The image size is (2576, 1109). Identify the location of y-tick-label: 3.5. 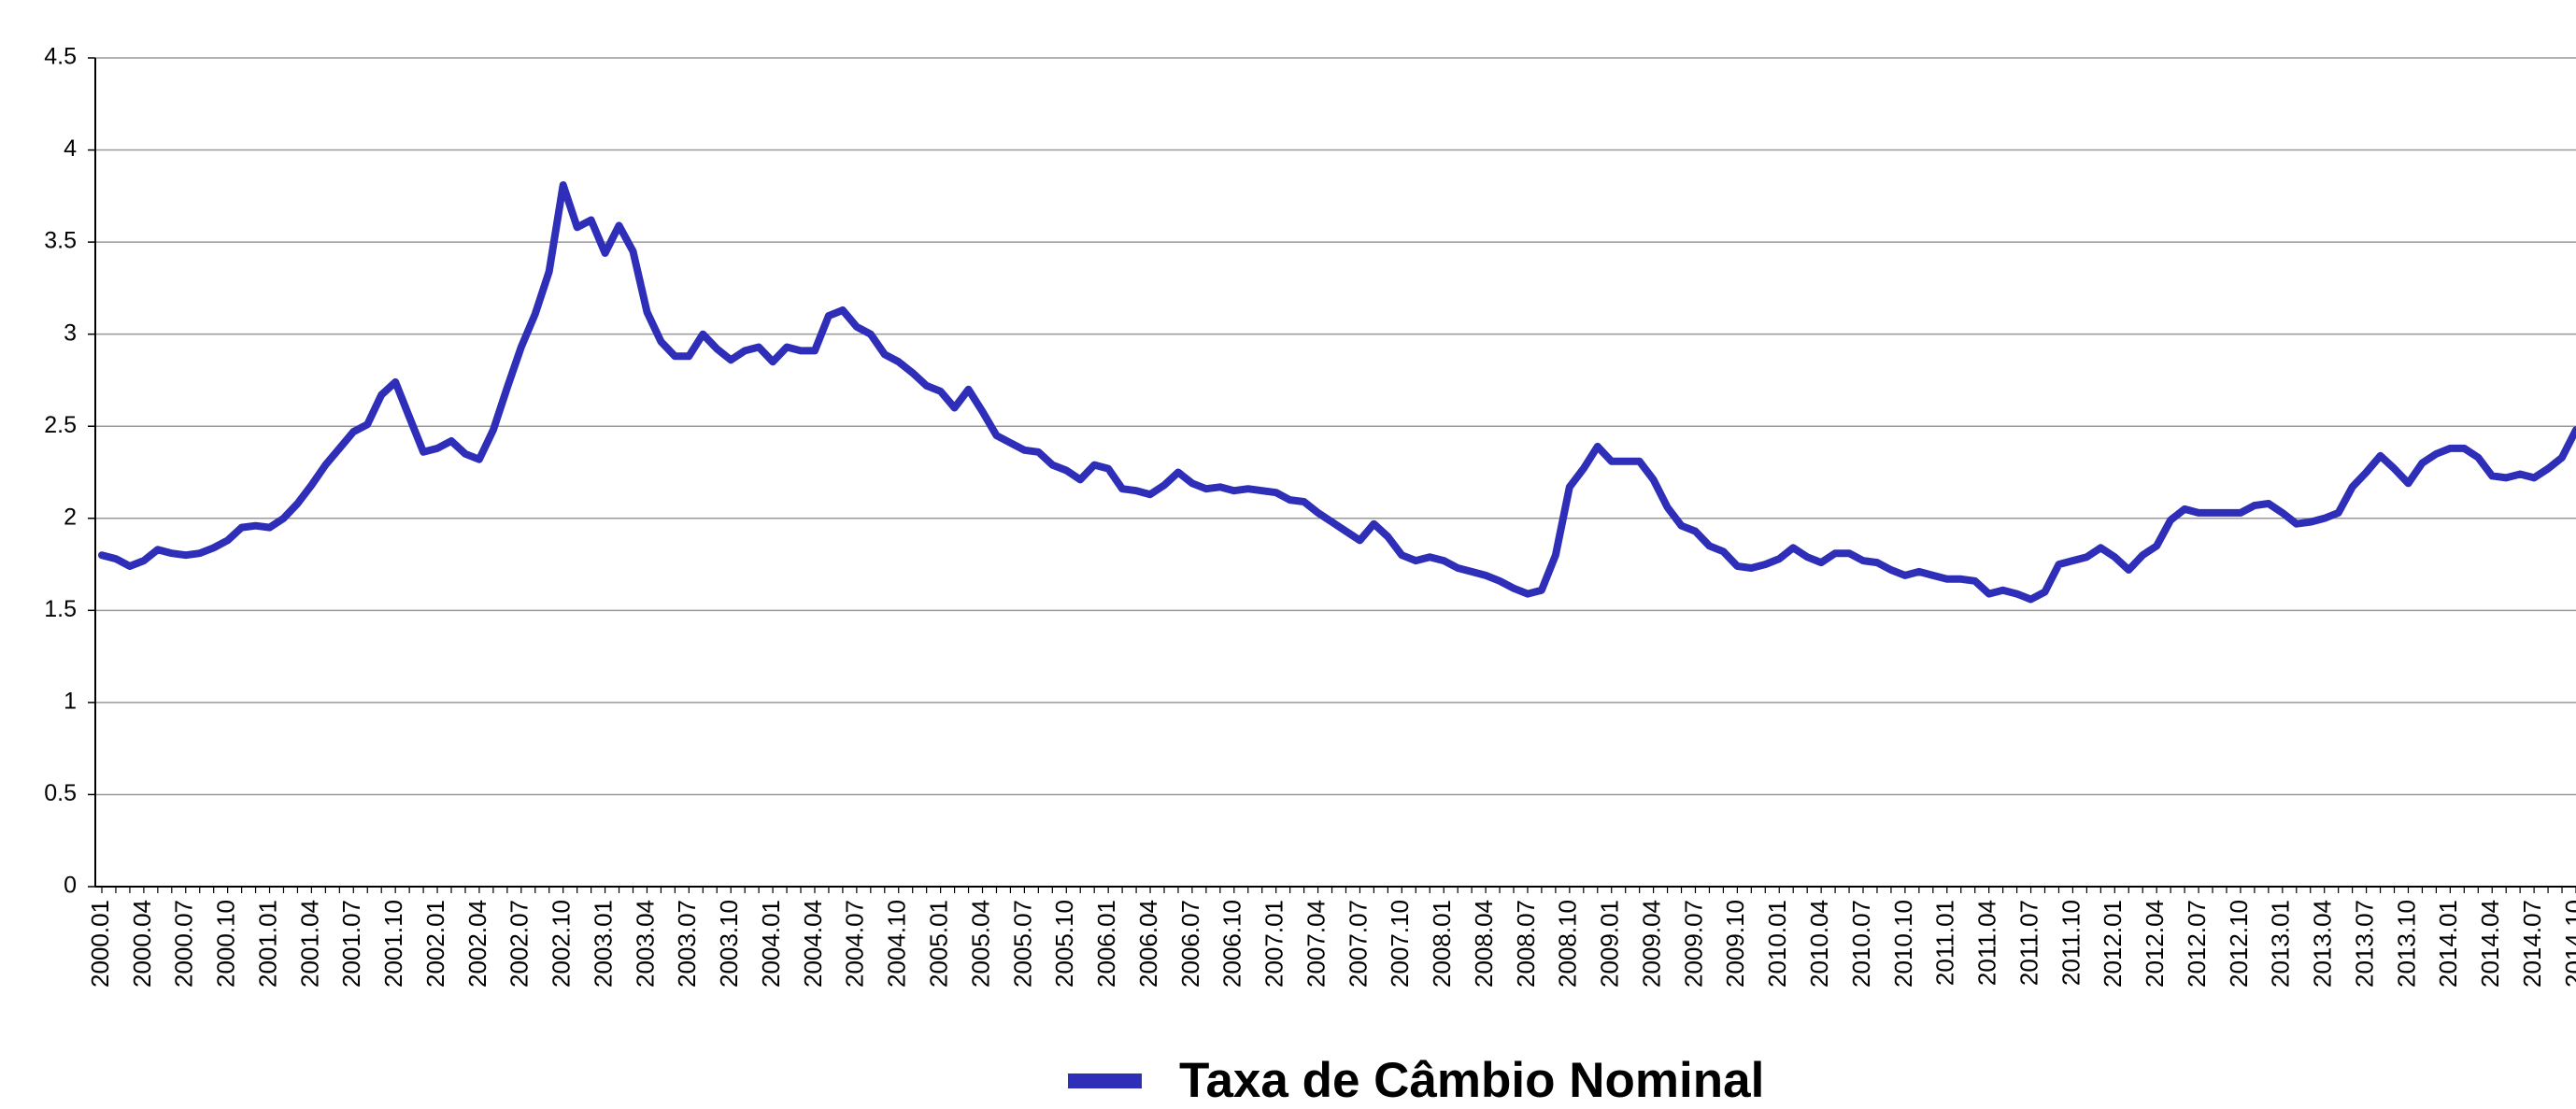
(60, 241).